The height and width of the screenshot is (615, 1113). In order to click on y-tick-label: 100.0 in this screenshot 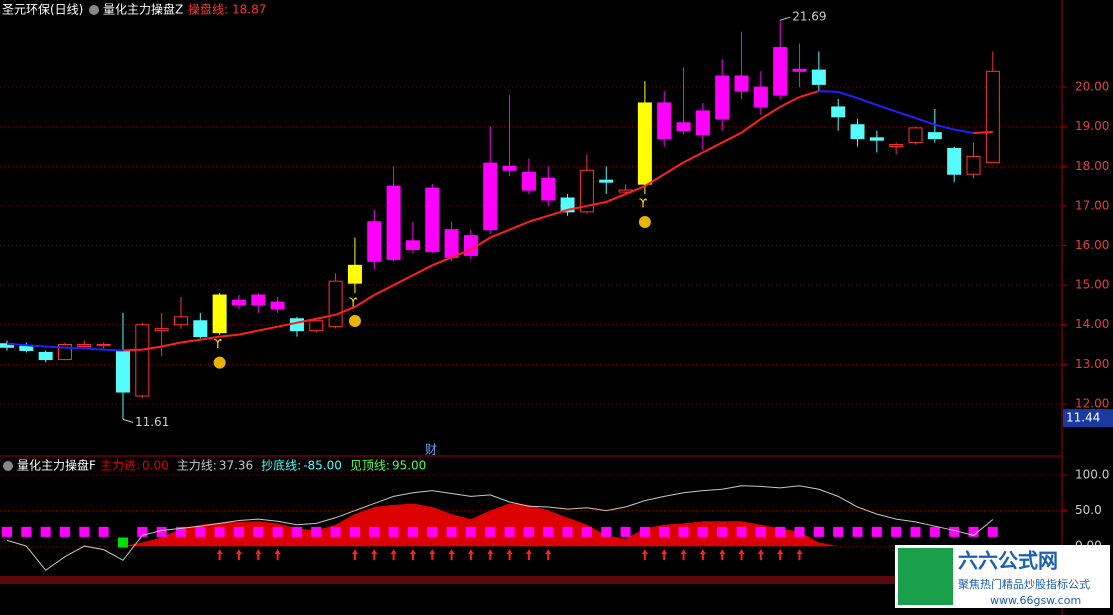, I will do `click(1092, 475)`.